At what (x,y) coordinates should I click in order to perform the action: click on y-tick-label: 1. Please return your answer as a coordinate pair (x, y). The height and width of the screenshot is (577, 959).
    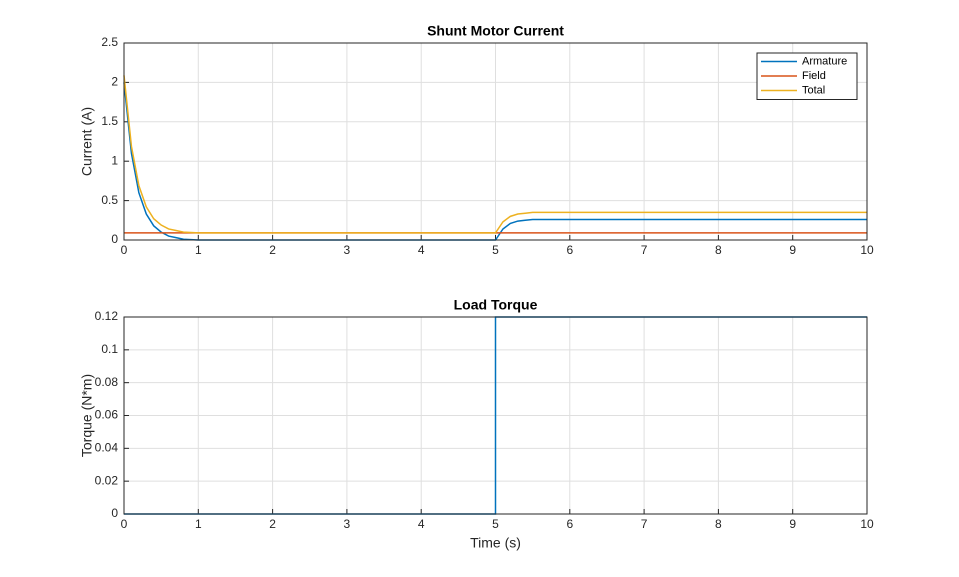
    Looking at the image, I should click on (114, 160).